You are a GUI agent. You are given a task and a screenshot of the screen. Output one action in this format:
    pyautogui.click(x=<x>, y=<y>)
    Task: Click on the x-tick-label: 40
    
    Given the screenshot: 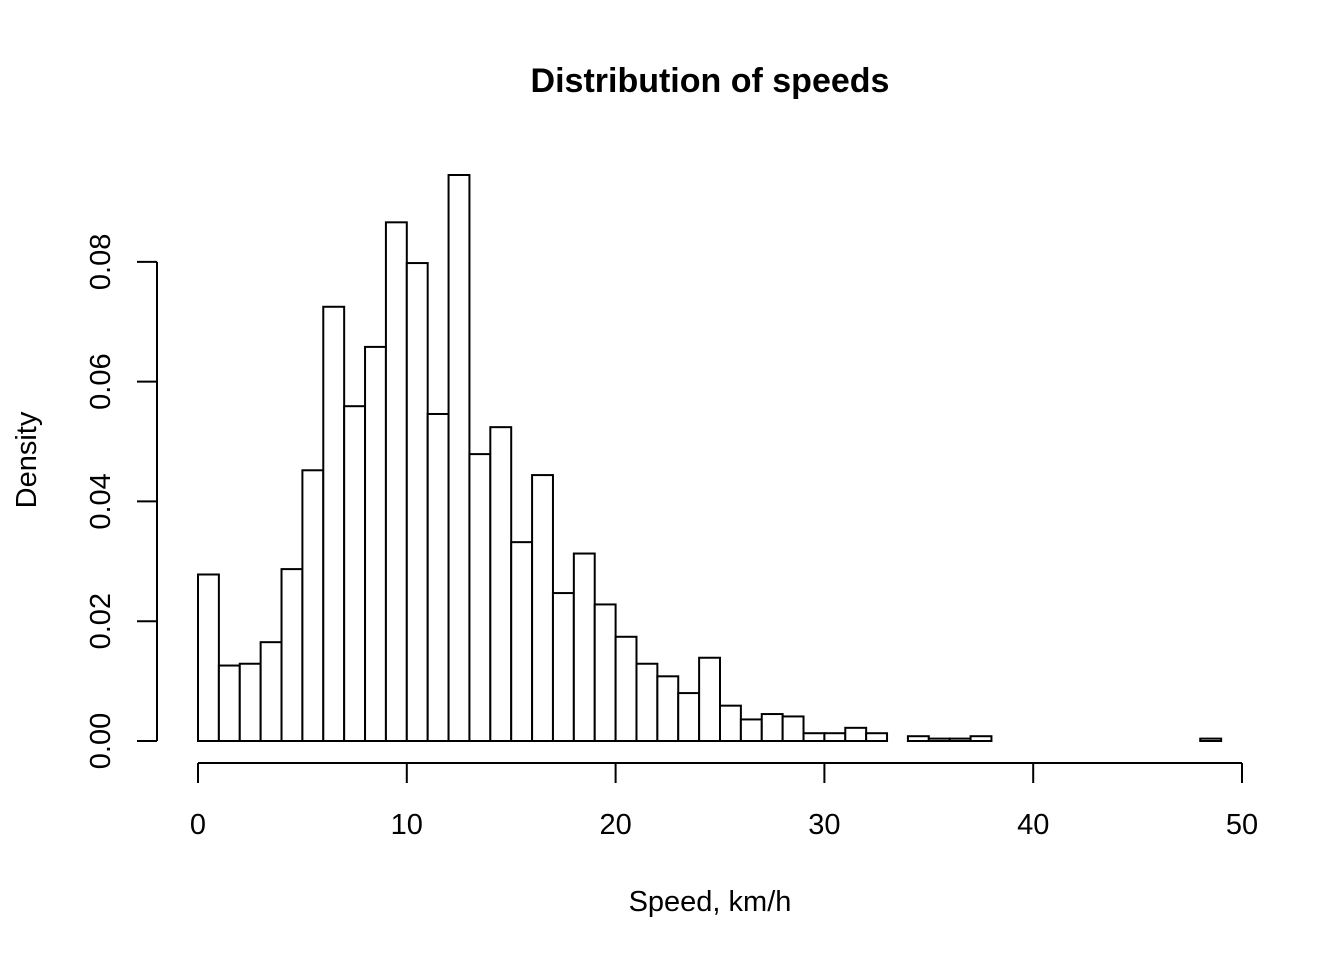 What is the action you would take?
    pyautogui.click(x=1033, y=825)
    